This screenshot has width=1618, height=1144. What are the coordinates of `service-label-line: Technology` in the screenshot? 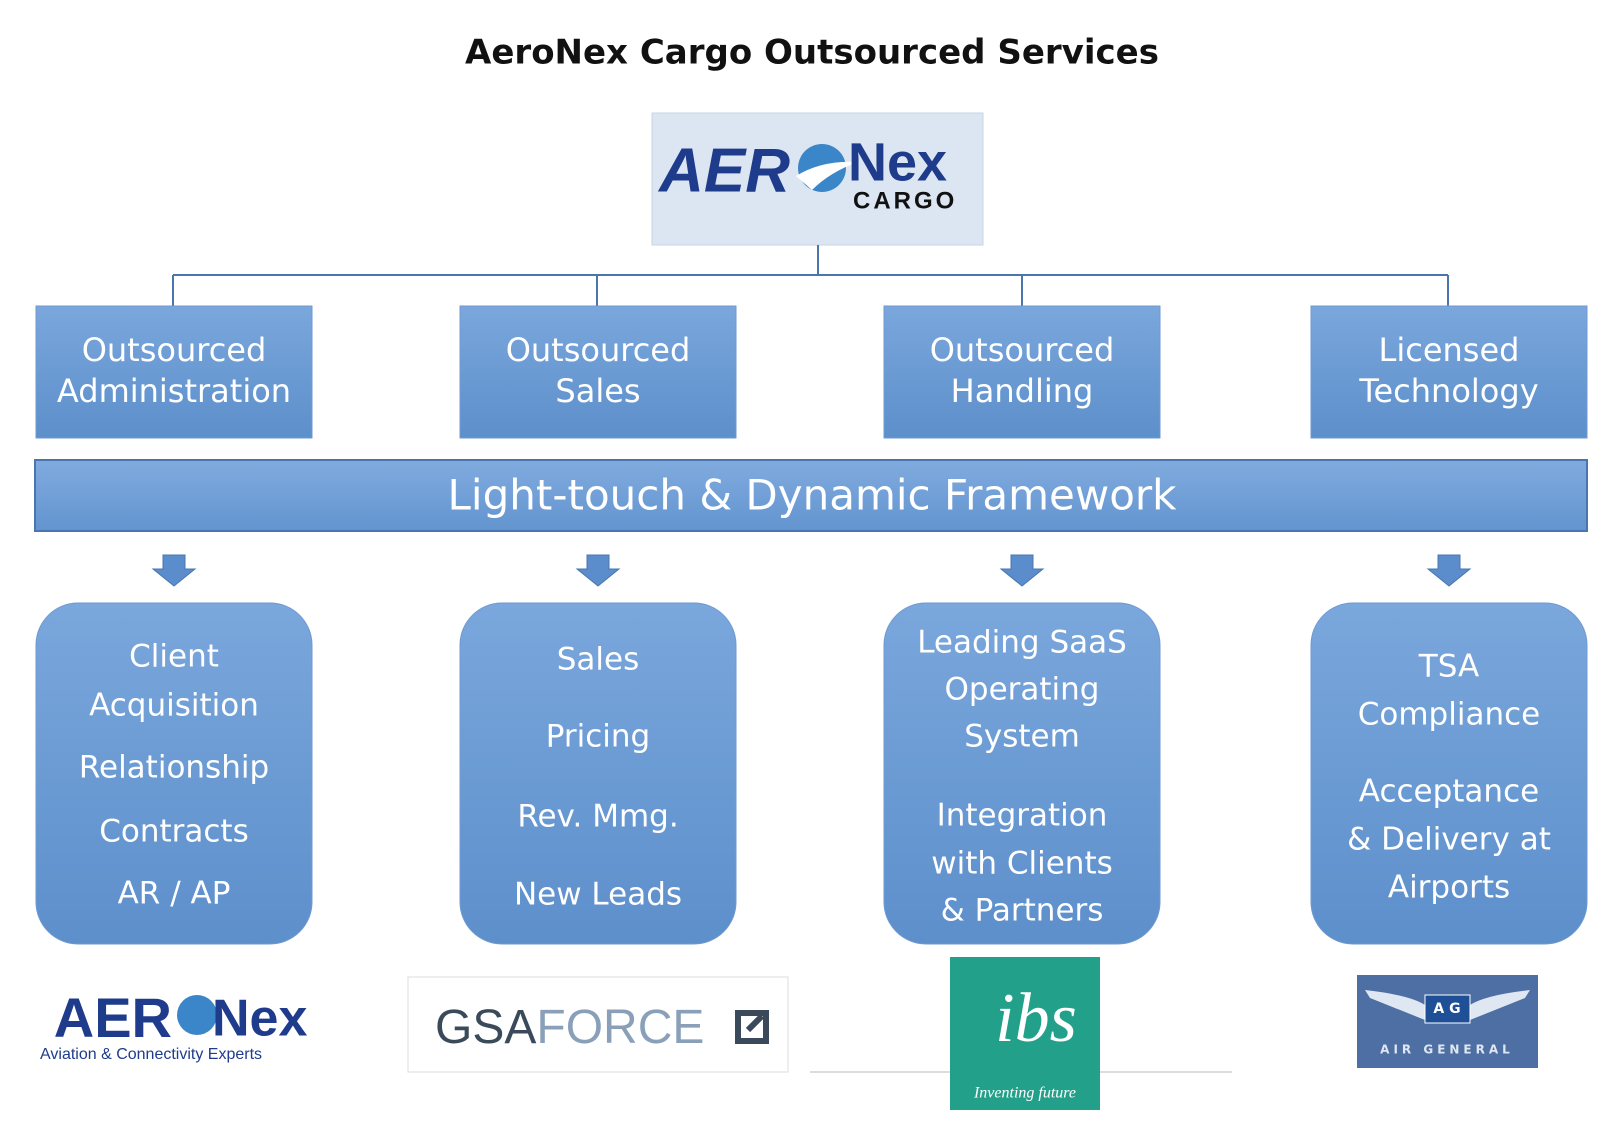 It's located at (1448, 391).